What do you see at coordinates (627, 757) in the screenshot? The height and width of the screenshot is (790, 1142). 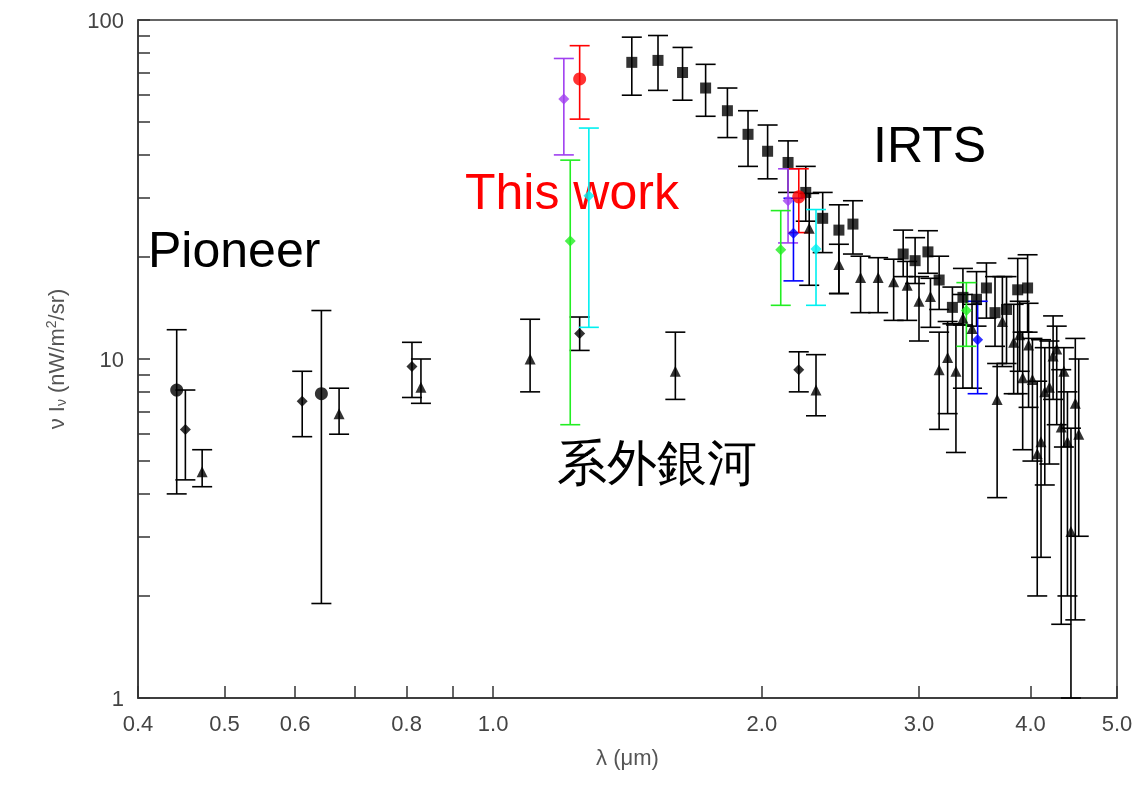 I see `x-axis-title: λ (μm)` at bounding box center [627, 757].